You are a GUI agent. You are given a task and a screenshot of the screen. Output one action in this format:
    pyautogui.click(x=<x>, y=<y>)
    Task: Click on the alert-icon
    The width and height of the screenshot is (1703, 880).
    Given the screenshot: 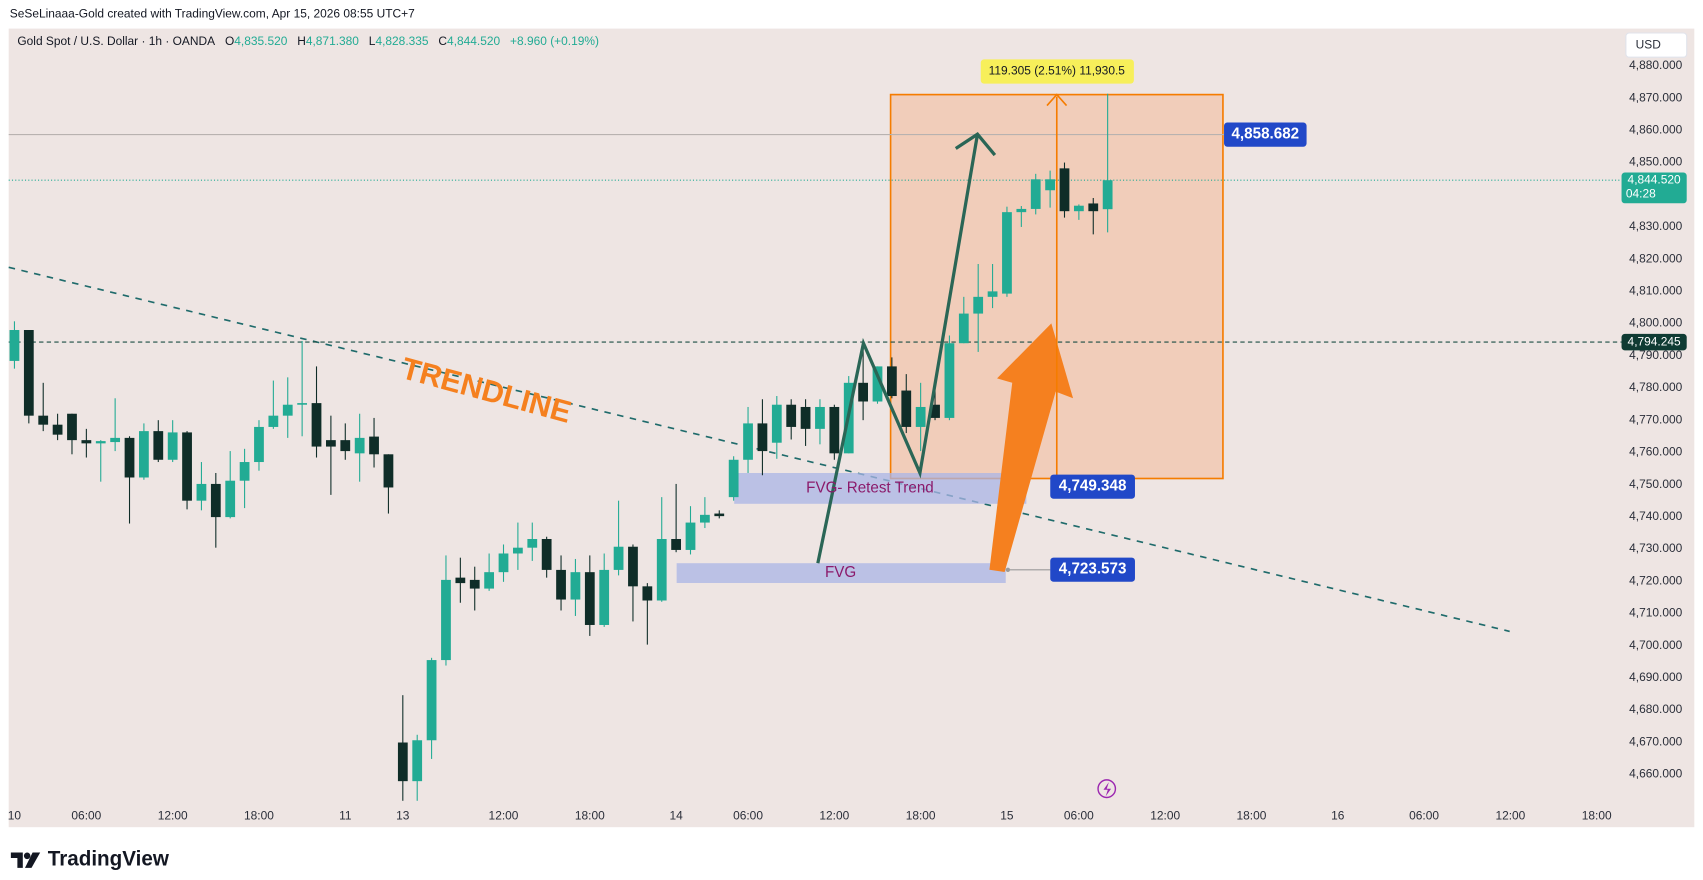 What is the action you would take?
    pyautogui.click(x=1107, y=789)
    